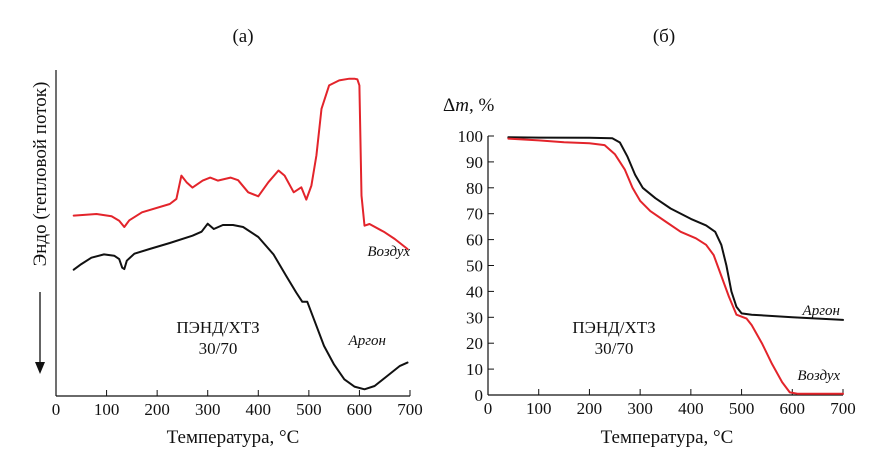  Describe the element at coordinates (388, 252) in the screenshot. I see `panel-a-label-air: Воздух` at that location.